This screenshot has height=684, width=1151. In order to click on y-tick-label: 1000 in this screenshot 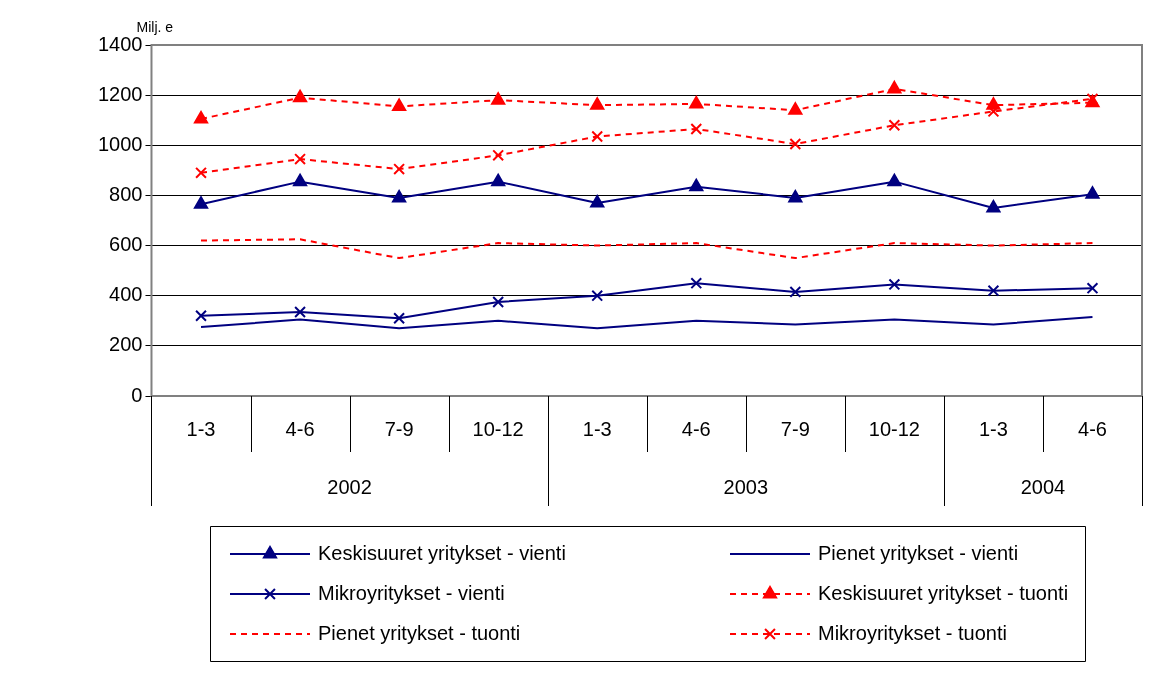, I will do `click(120, 143)`.